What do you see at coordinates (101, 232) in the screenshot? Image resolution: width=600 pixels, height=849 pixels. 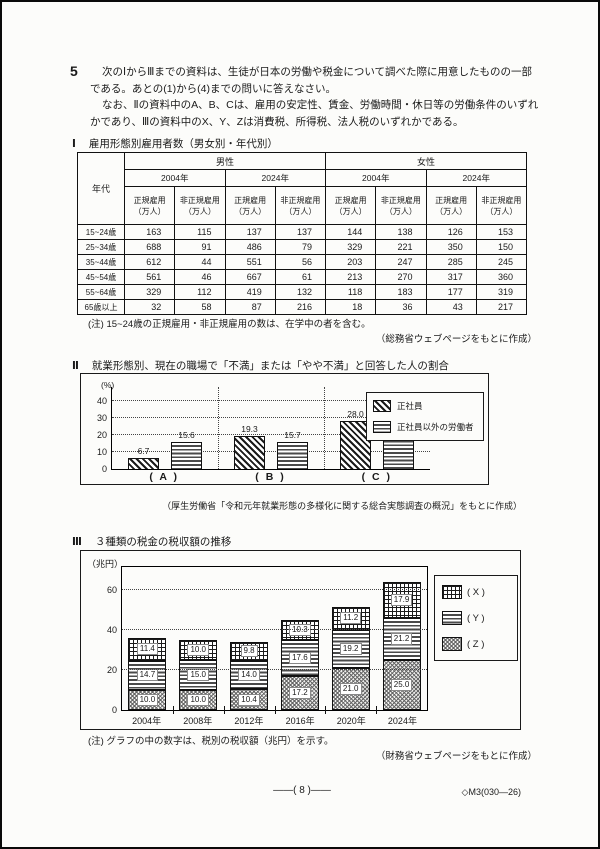 I see `age-cell: 15~24歳` at bounding box center [101, 232].